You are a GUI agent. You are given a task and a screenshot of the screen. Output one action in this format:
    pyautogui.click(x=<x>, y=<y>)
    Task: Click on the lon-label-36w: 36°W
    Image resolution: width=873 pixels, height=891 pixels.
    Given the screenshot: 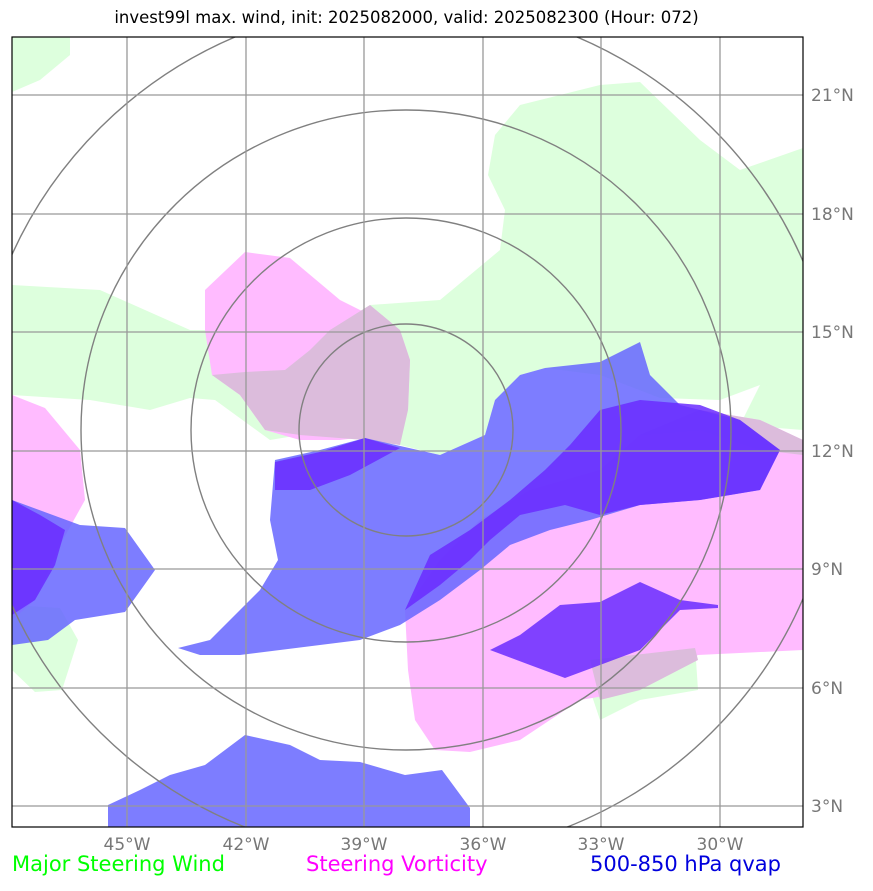 What is the action you would take?
    pyautogui.click(x=483, y=845)
    